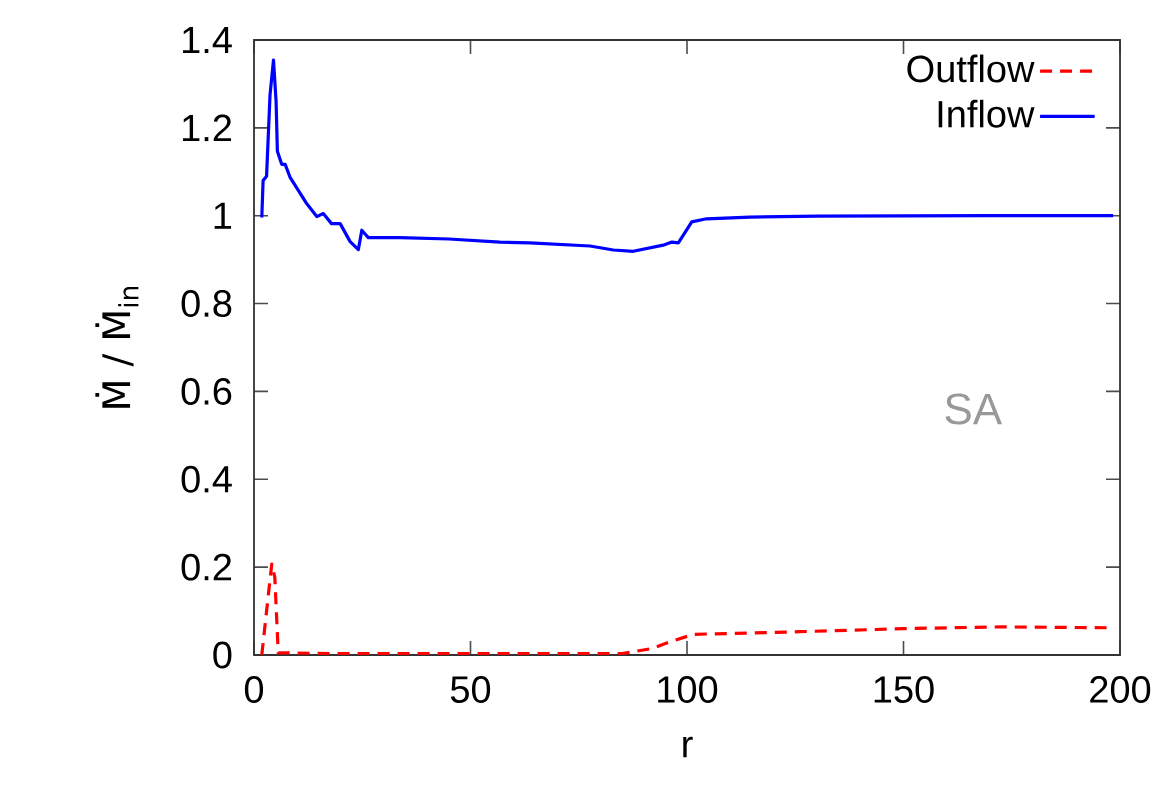 Image resolution: width=1176 pixels, height=798 pixels. Describe the element at coordinates (207, 40) in the screenshot. I see `y-tick-label: 1.4` at that location.